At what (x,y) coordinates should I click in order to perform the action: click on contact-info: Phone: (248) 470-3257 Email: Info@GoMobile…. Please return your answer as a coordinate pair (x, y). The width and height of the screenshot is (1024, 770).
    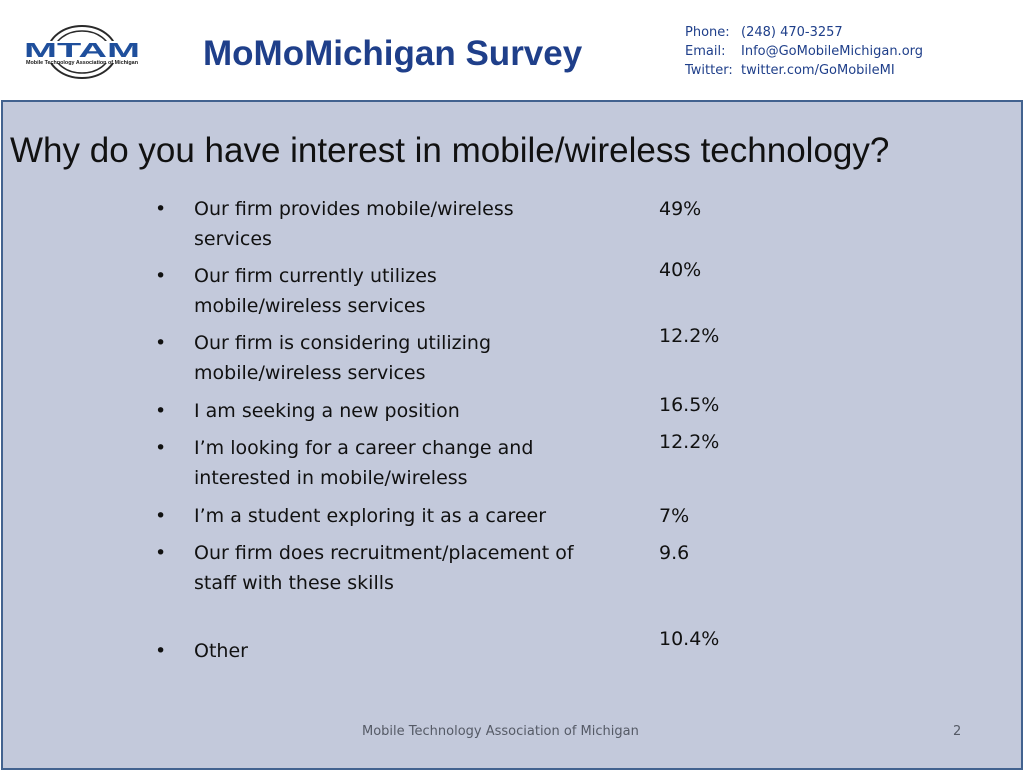
    Looking at the image, I should click on (804, 51).